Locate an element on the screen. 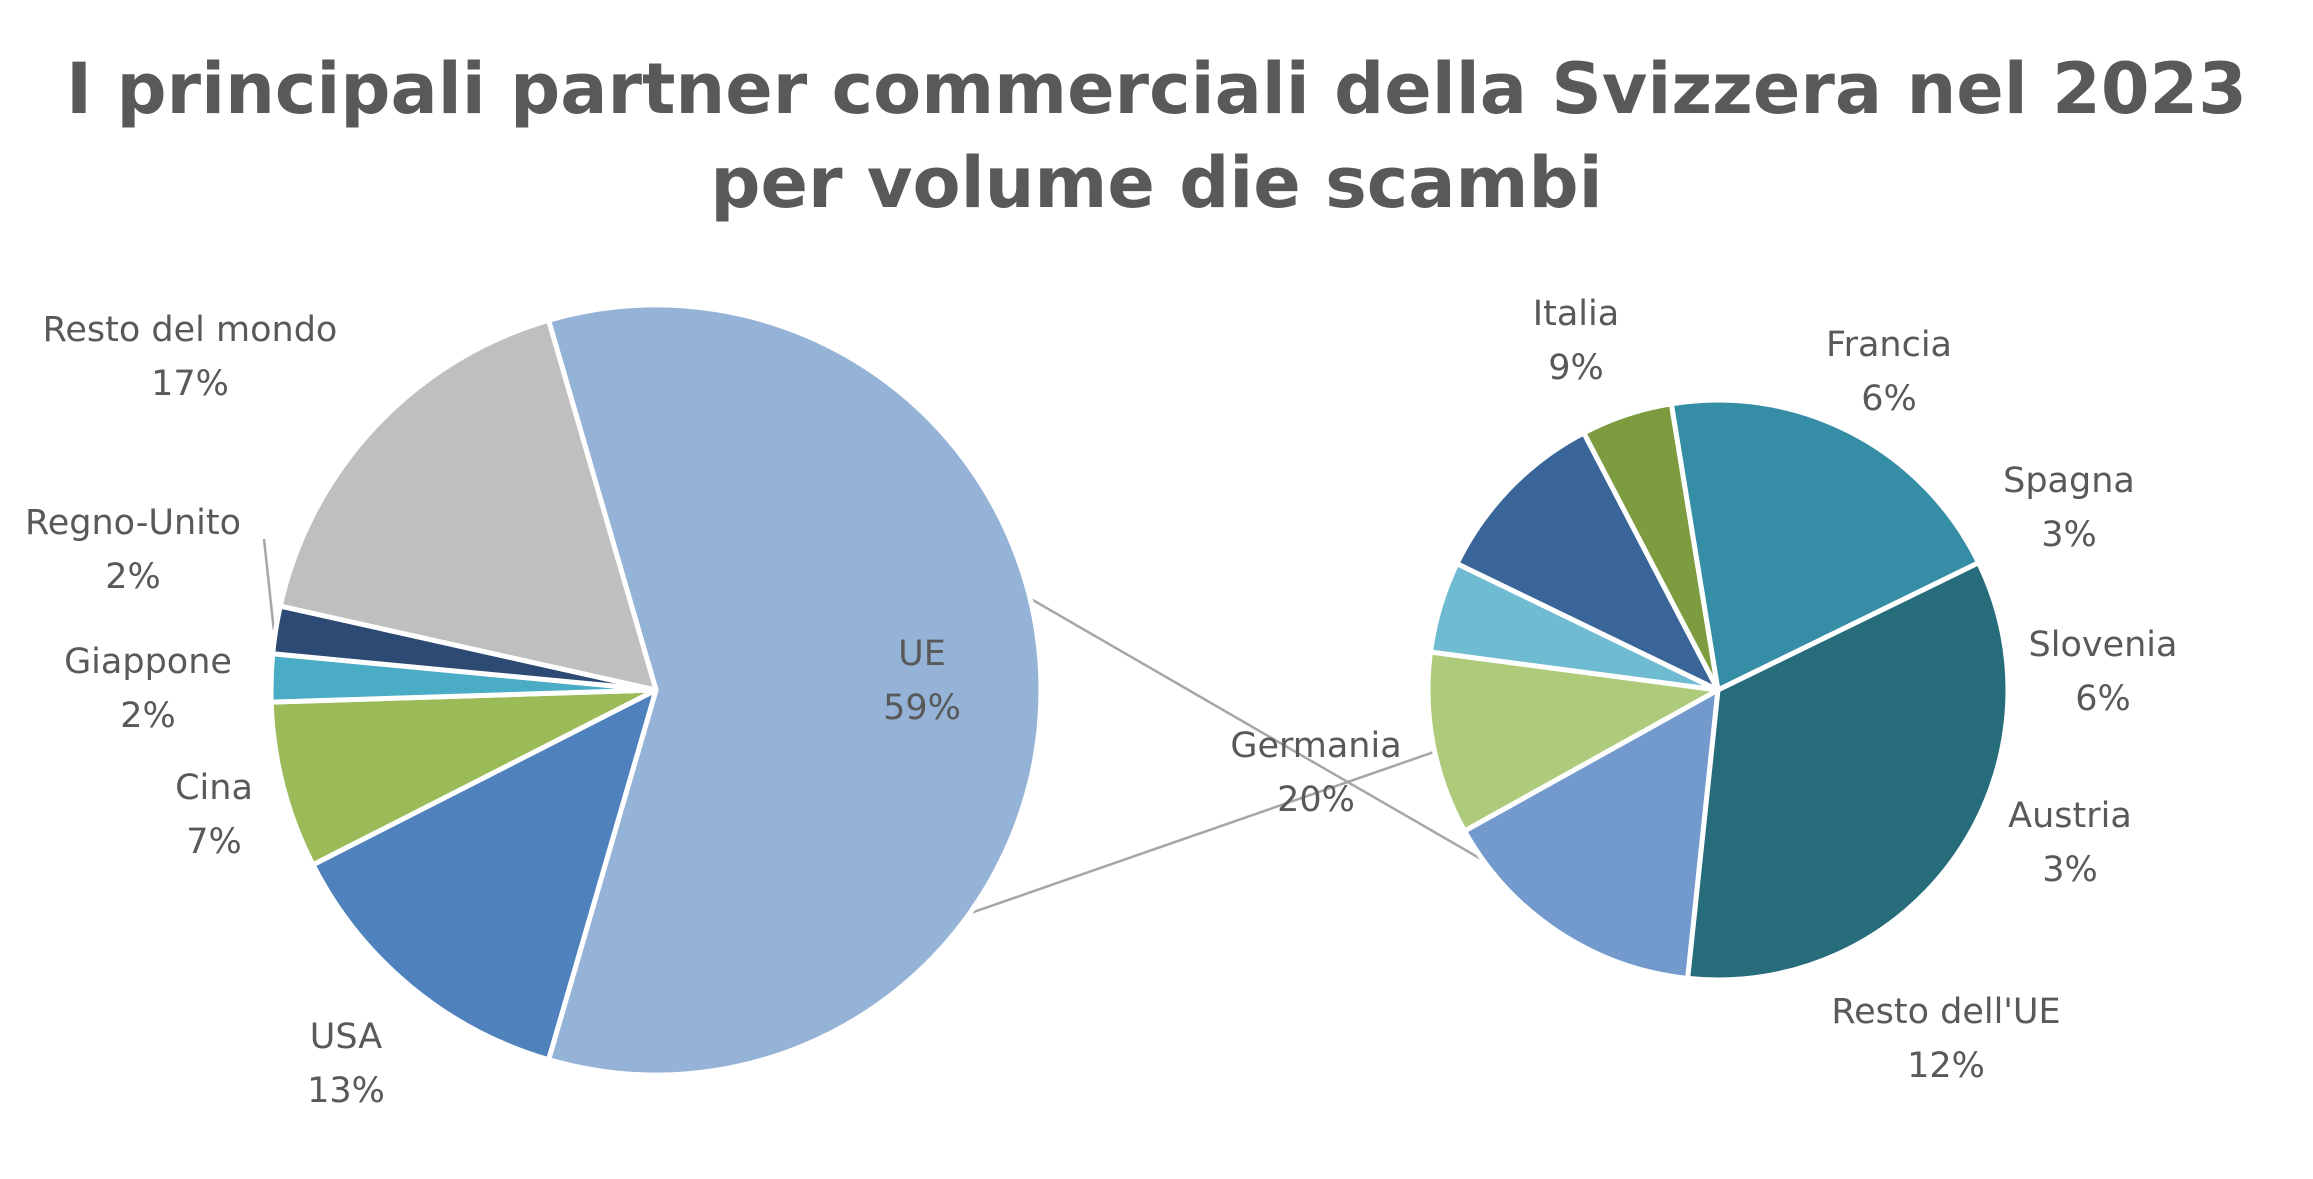 This screenshot has width=2313, height=1179. data-label-value-sec-italia: 9% is located at coordinates (1576, 368).